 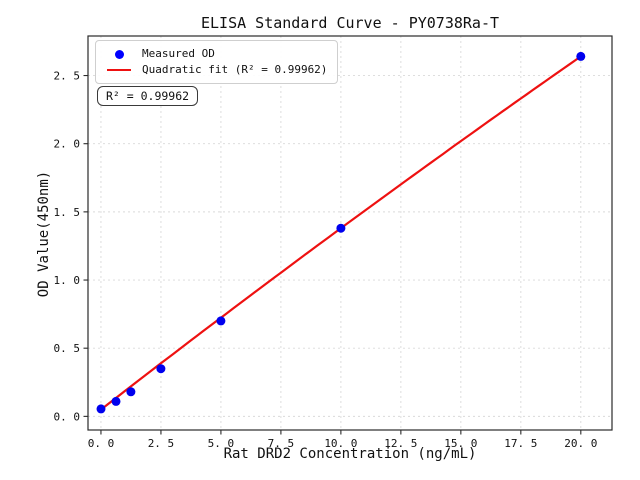 I want to click on x-tick-label: 20. 0, so click(x=580, y=443).